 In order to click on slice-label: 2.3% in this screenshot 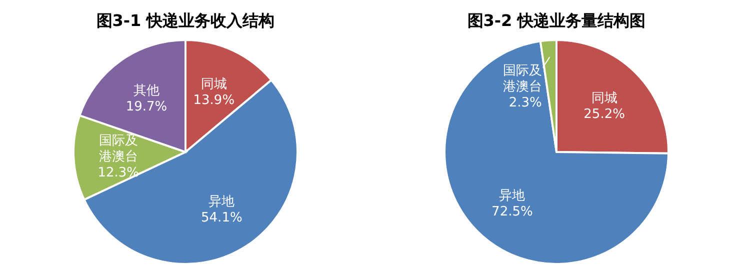, I will do `click(525, 103)`.